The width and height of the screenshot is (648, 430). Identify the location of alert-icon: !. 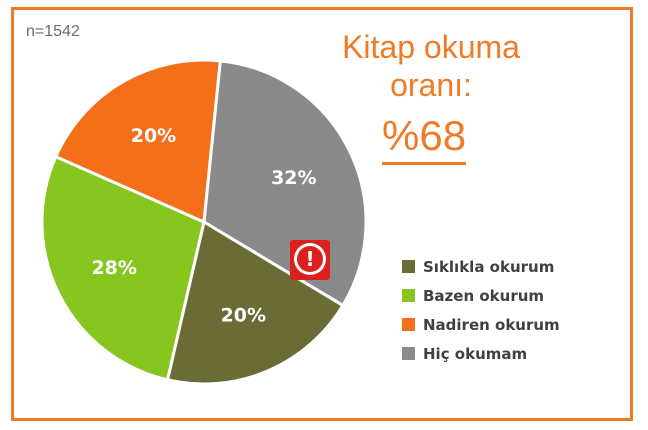
(310, 260).